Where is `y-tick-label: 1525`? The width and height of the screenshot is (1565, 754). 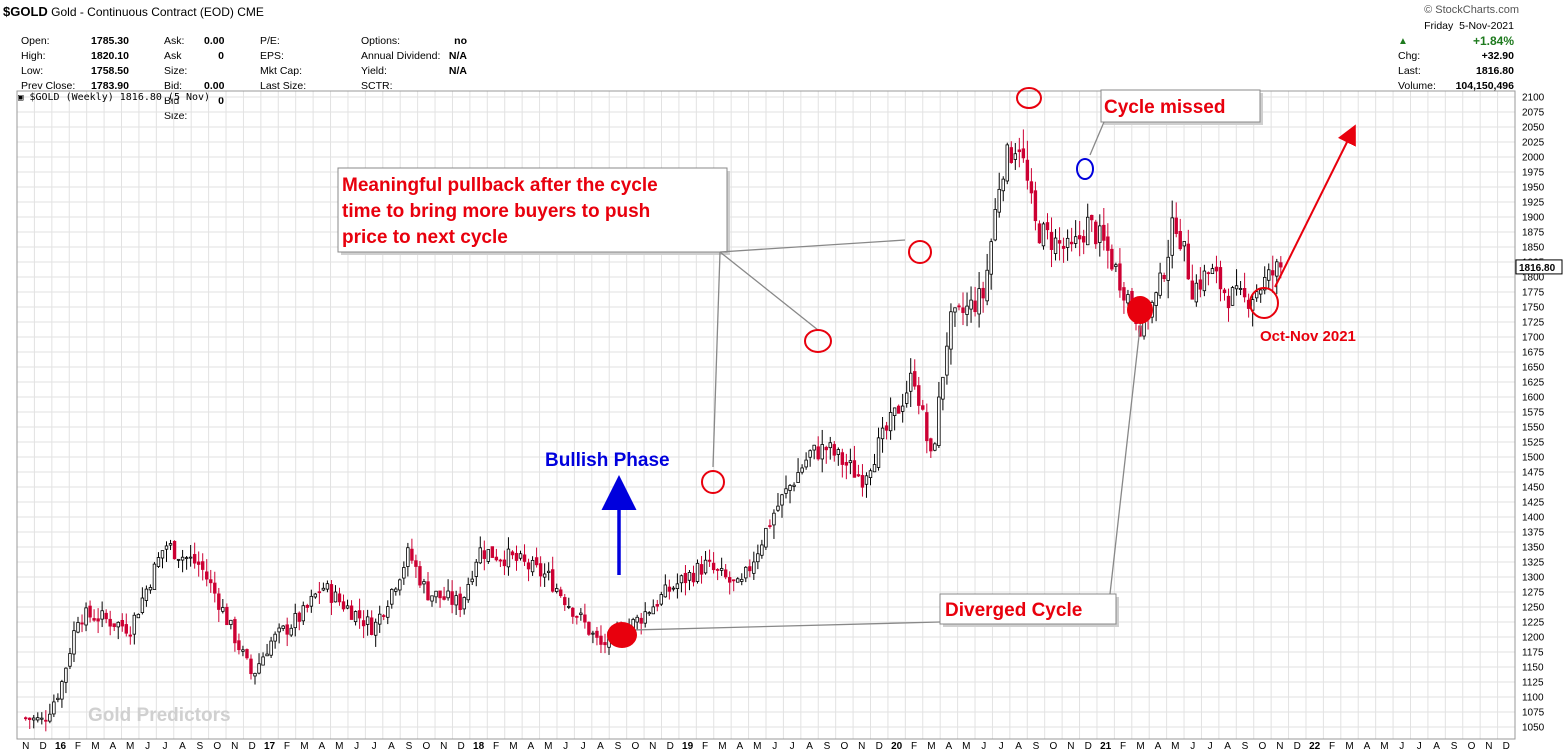 y-tick-label: 1525 is located at coordinates (1533, 443).